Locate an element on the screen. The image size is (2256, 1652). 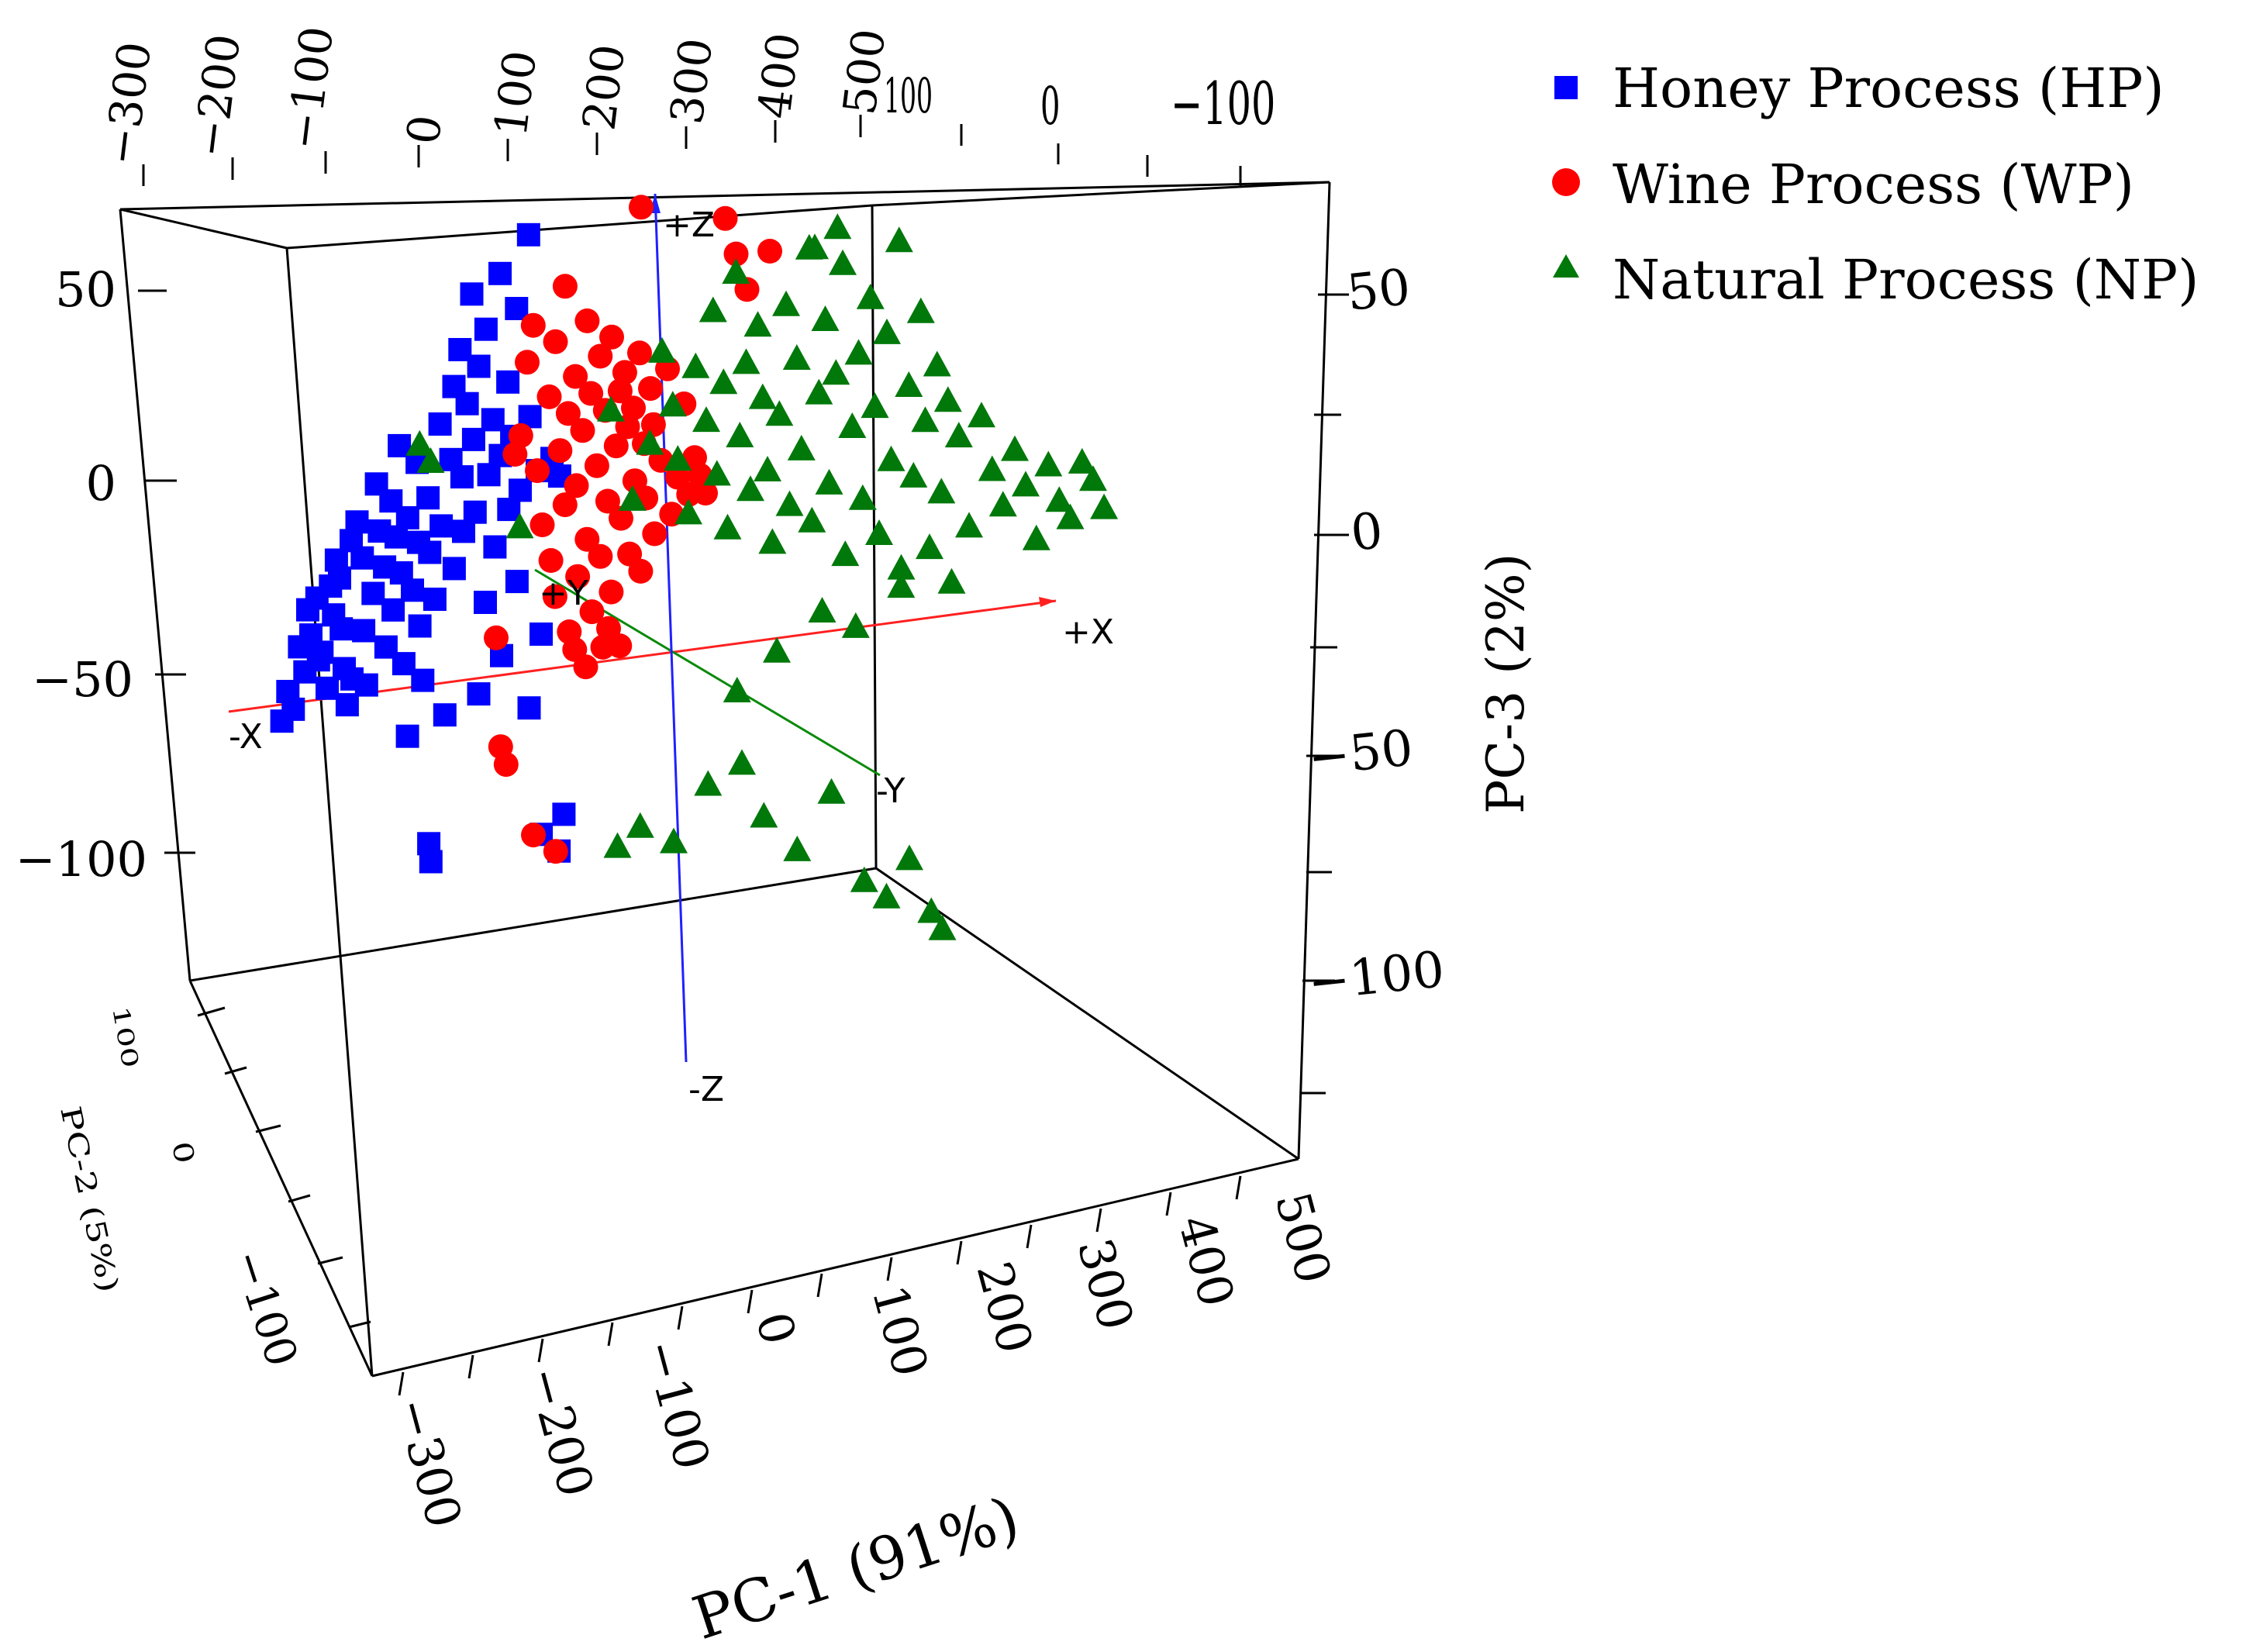
tick-label: −100 is located at coordinates (309, 87).